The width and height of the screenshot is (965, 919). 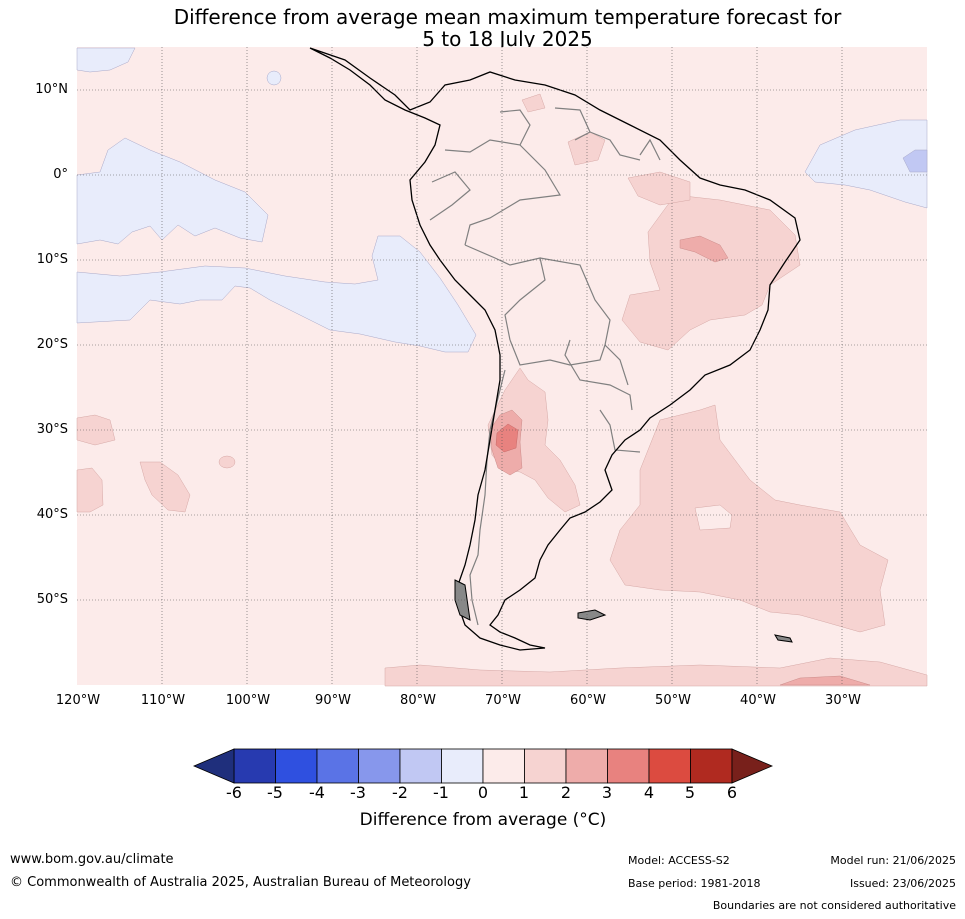 What do you see at coordinates (358, 792) in the screenshot?
I see `colorbar-tick: -3` at bounding box center [358, 792].